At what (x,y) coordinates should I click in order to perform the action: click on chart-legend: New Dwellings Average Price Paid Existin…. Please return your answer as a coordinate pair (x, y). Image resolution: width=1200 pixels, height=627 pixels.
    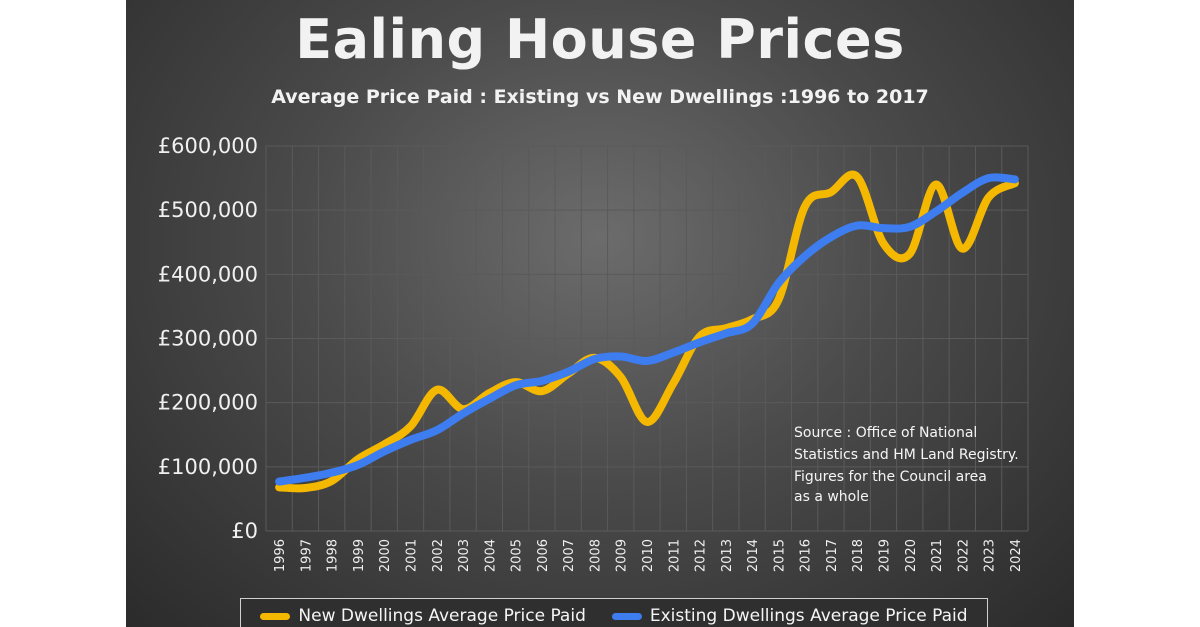
    Looking at the image, I should click on (614, 612).